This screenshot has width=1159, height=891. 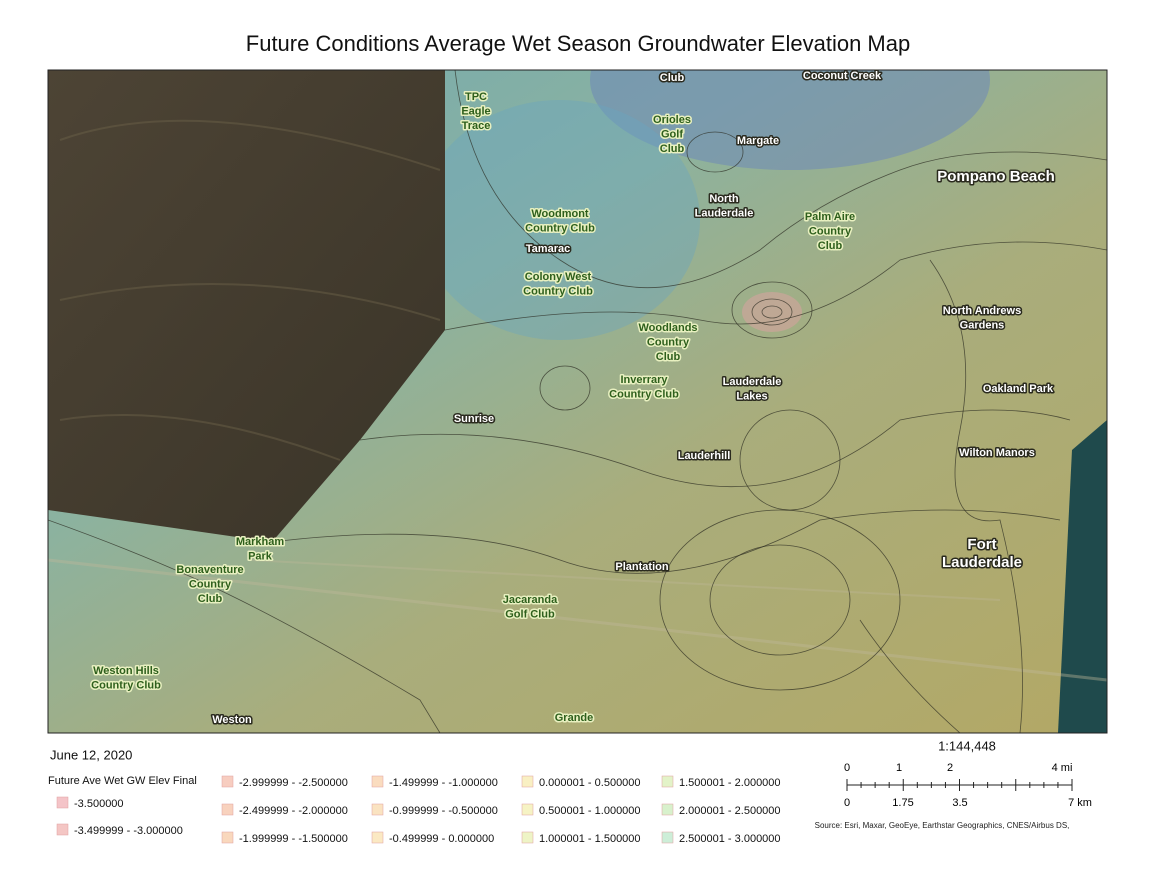 What do you see at coordinates (209, 570) in the screenshot?
I see `place-label: Bonaventure` at bounding box center [209, 570].